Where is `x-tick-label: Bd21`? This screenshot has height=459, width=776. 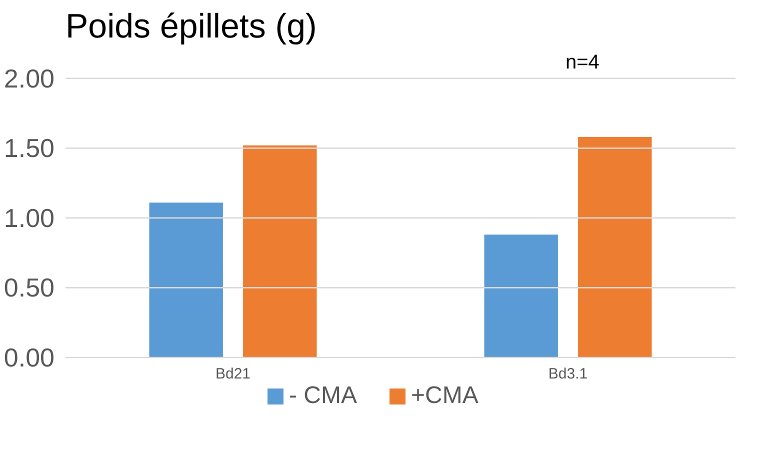
x-tick-label: Bd21 is located at coordinates (233, 373).